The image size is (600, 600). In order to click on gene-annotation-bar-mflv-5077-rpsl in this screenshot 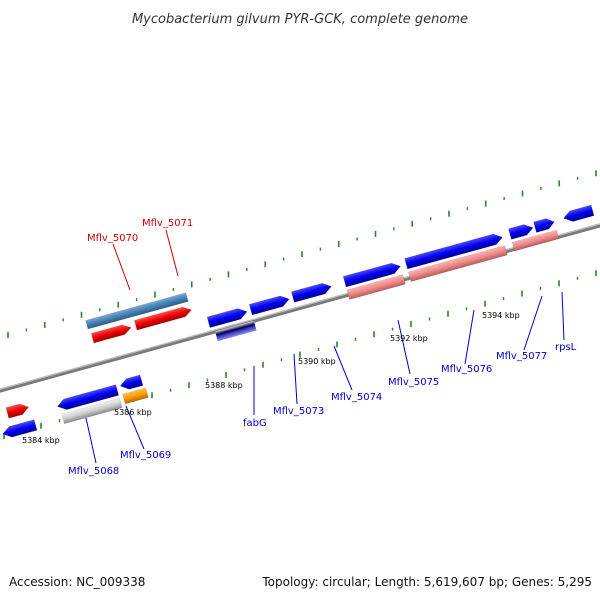, I will do `click(535, 240)`.